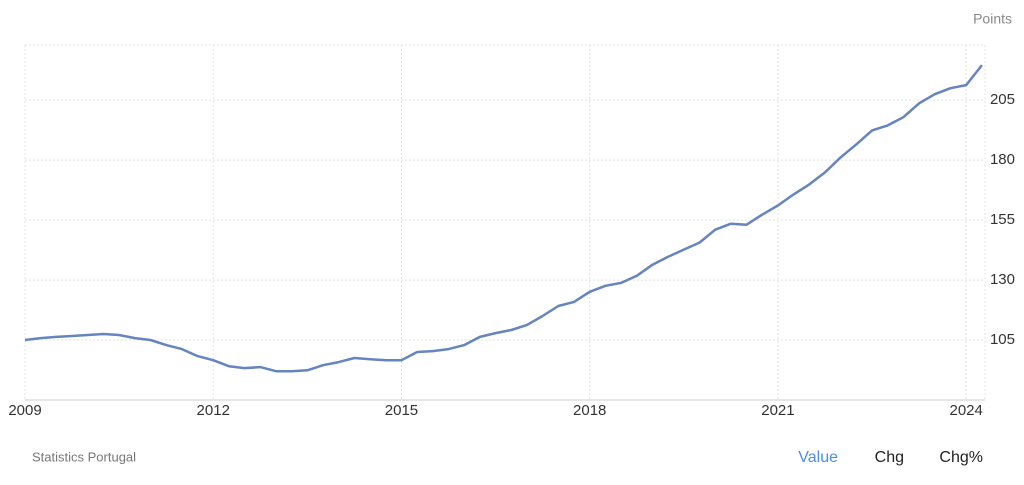  What do you see at coordinates (1002, 339) in the screenshot?
I see `y-tick-label: 105` at bounding box center [1002, 339].